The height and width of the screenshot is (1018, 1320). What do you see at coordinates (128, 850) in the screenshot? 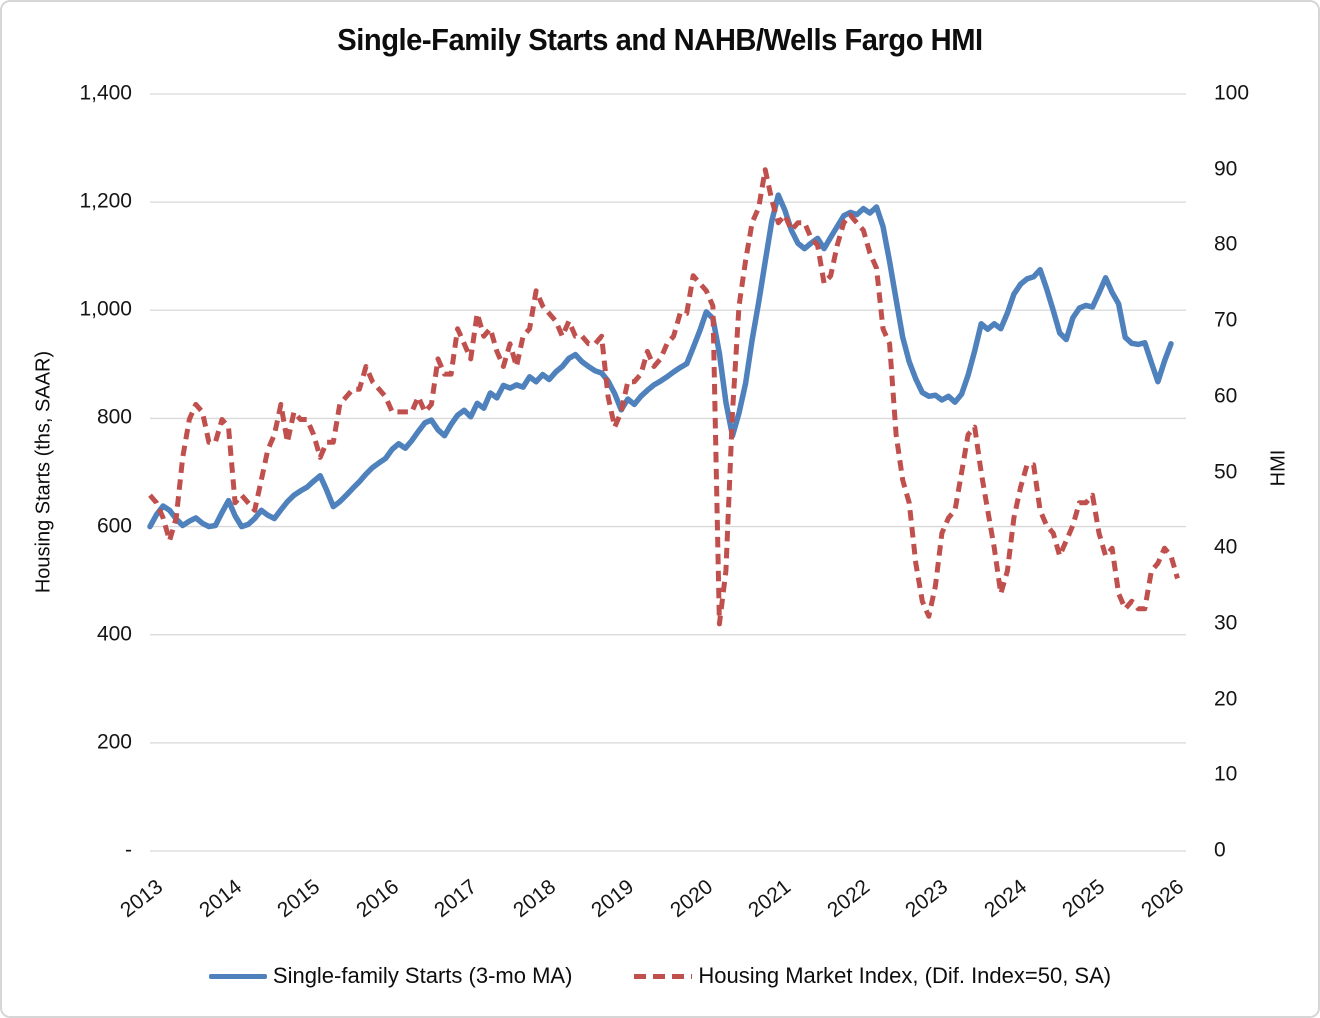
I see `left-axis-tick-label: -` at bounding box center [128, 850].